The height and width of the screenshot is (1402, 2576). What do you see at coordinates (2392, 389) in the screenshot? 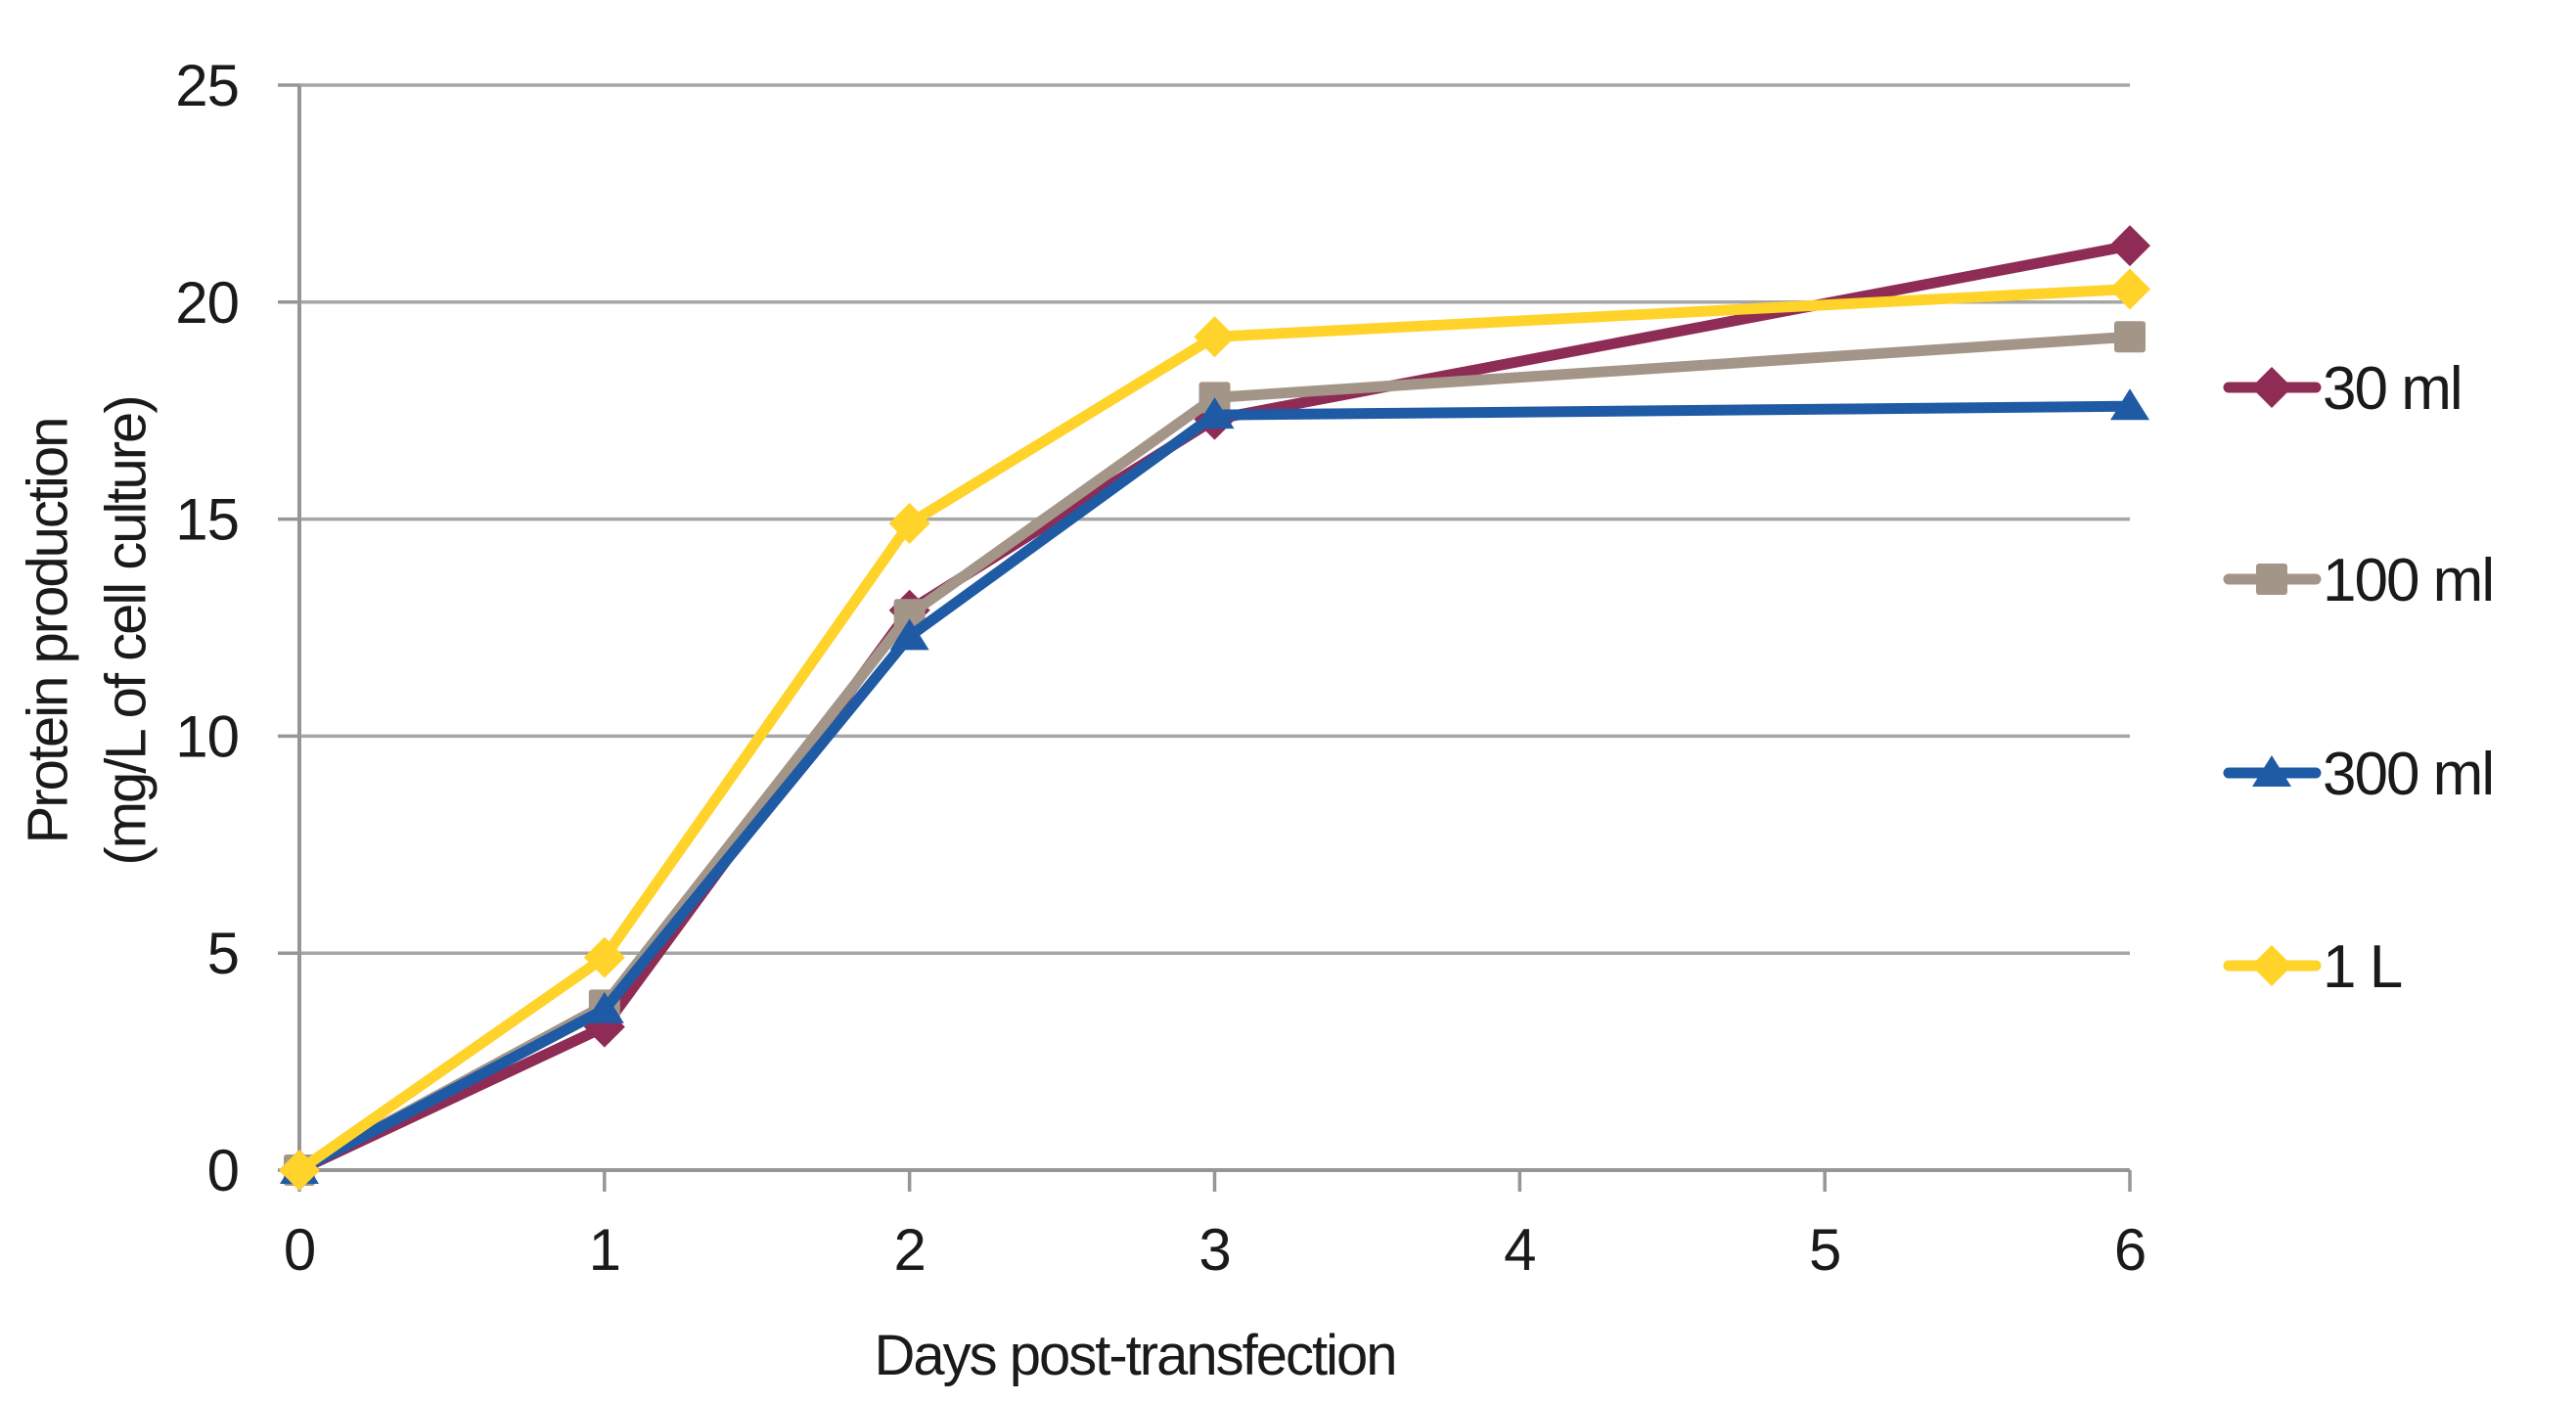
I see `legend-label-0: 30 ml` at bounding box center [2392, 389].